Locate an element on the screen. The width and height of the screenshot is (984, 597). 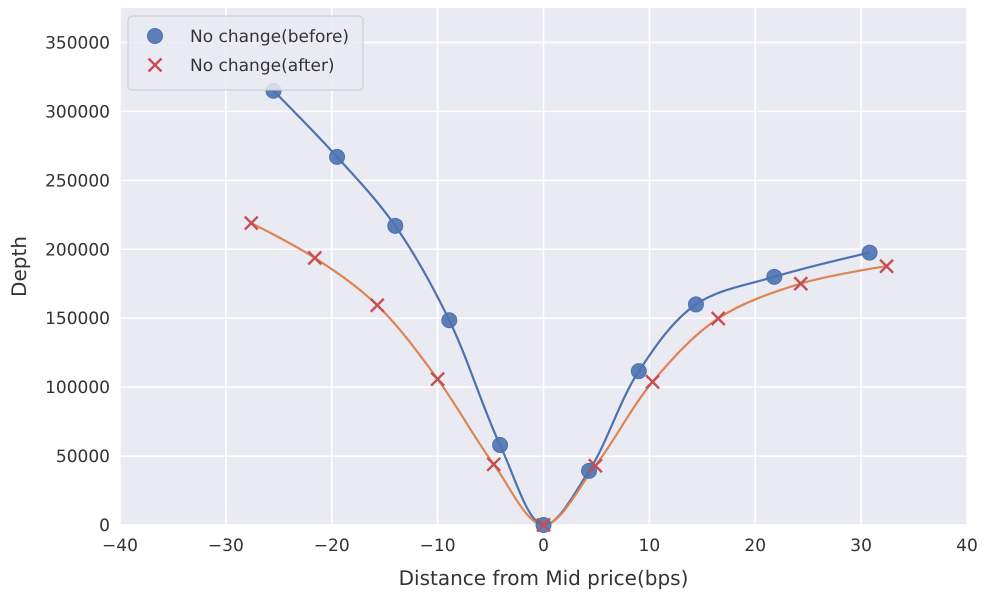
x-tick-label: −30 is located at coordinates (226, 546).